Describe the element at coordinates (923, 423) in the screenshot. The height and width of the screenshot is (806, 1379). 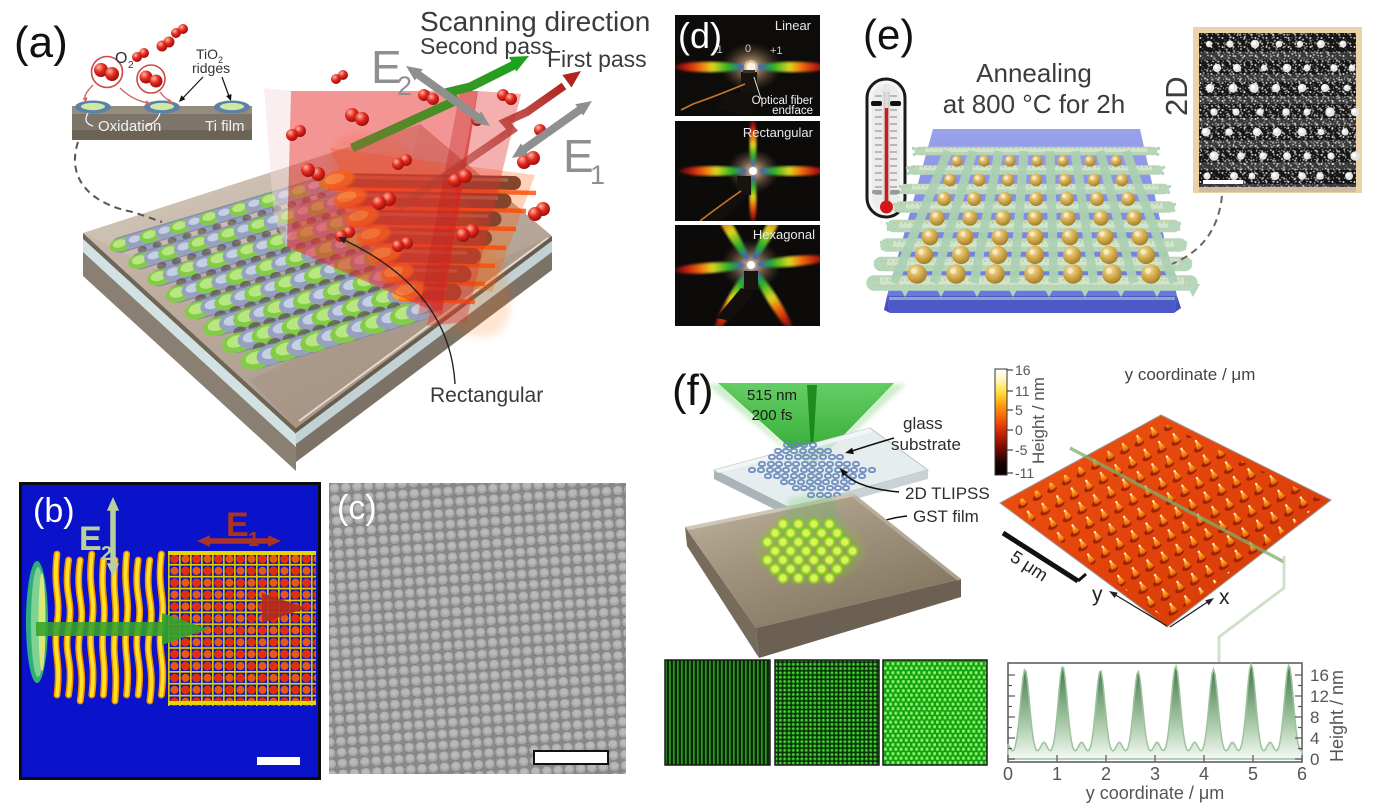
I see `svg-text: glass` at that location.